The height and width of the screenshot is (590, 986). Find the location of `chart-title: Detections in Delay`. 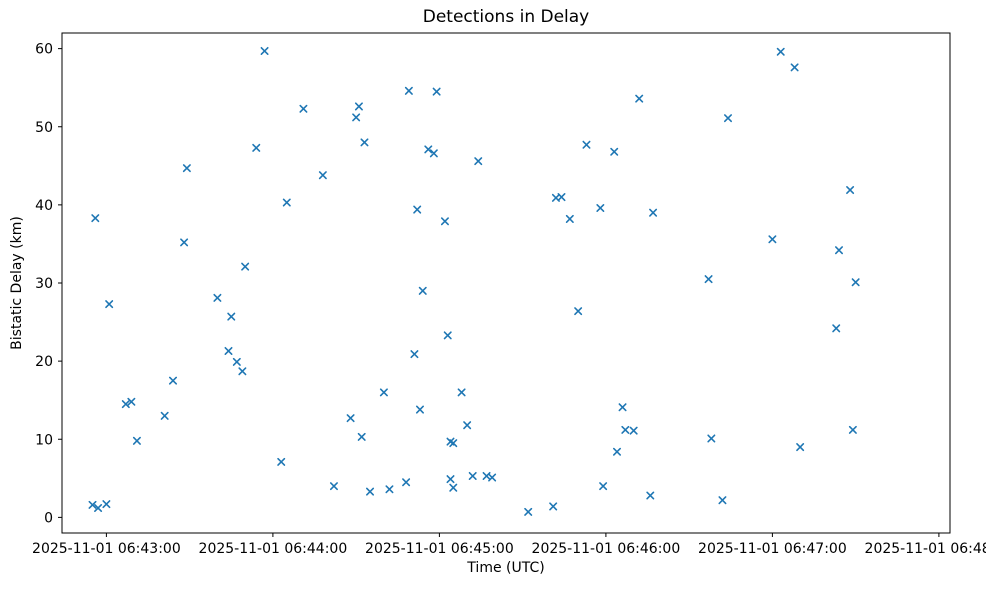

chart-title: Detections in Delay is located at coordinates (506, 17).